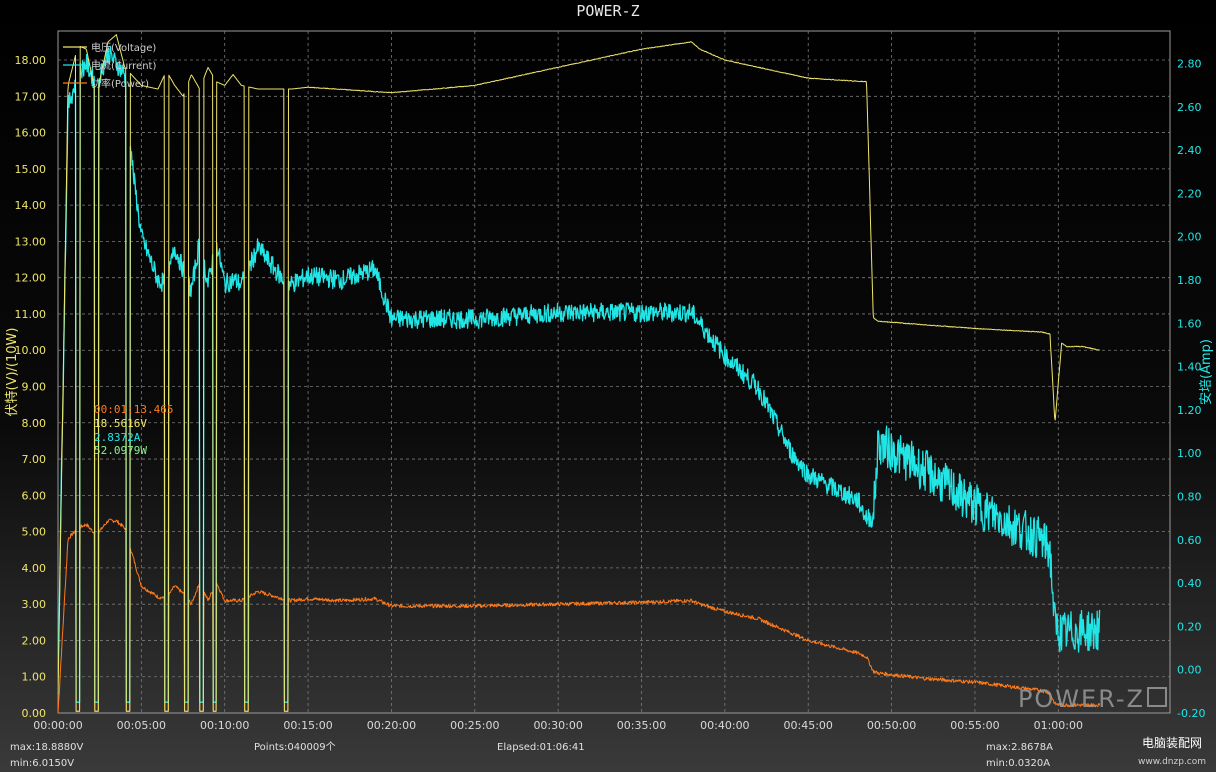  Describe the element at coordinates (31, 205) in the screenshot. I see `y-tick-label-left: 14.00` at that location.